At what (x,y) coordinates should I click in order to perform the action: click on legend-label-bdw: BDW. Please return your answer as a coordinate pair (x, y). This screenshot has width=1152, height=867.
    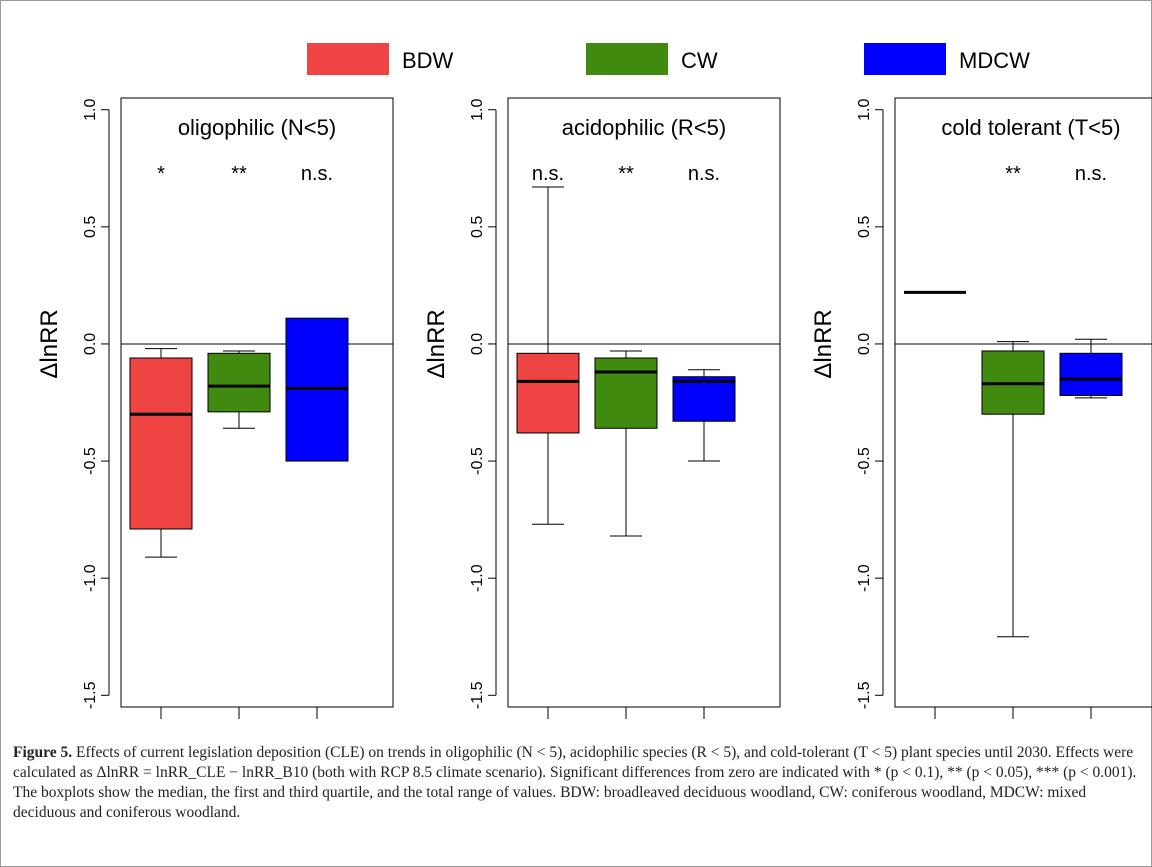
    Looking at the image, I should click on (428, 60).